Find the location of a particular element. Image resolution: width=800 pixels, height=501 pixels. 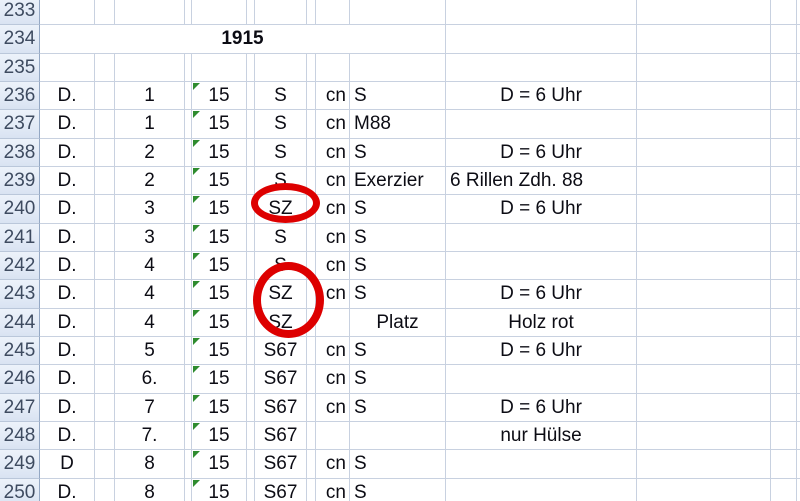

cell-lot: 2 is located at coordinates (150, 152).